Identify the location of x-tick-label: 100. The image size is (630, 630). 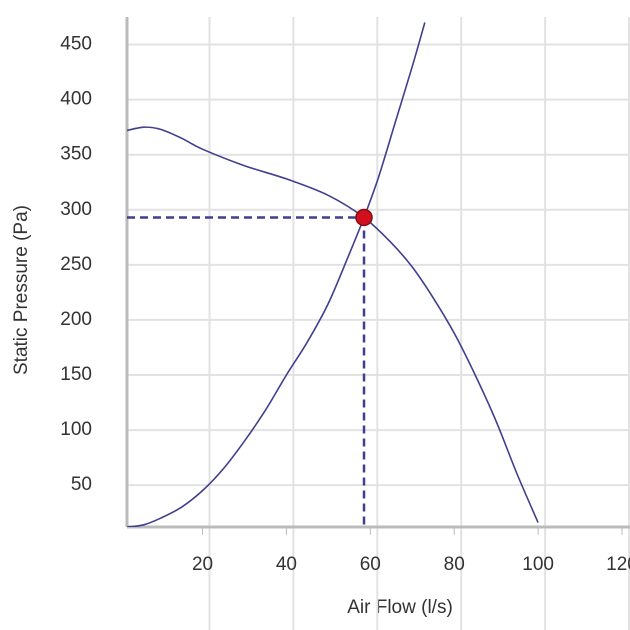
(538, 564).